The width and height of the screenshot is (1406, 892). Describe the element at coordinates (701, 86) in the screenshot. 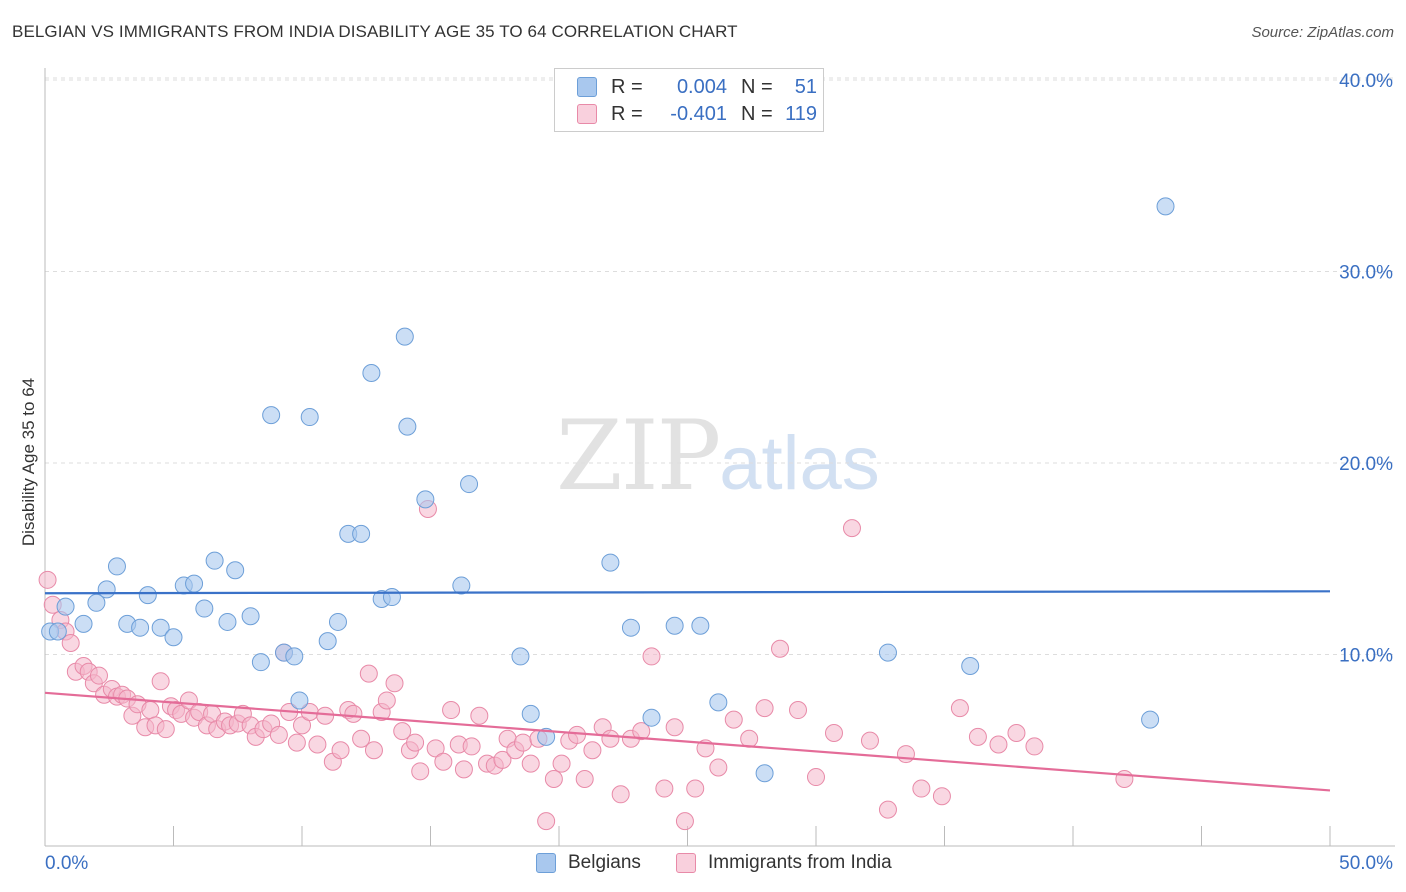

I see `legend-r-value: 0.004` at that location.